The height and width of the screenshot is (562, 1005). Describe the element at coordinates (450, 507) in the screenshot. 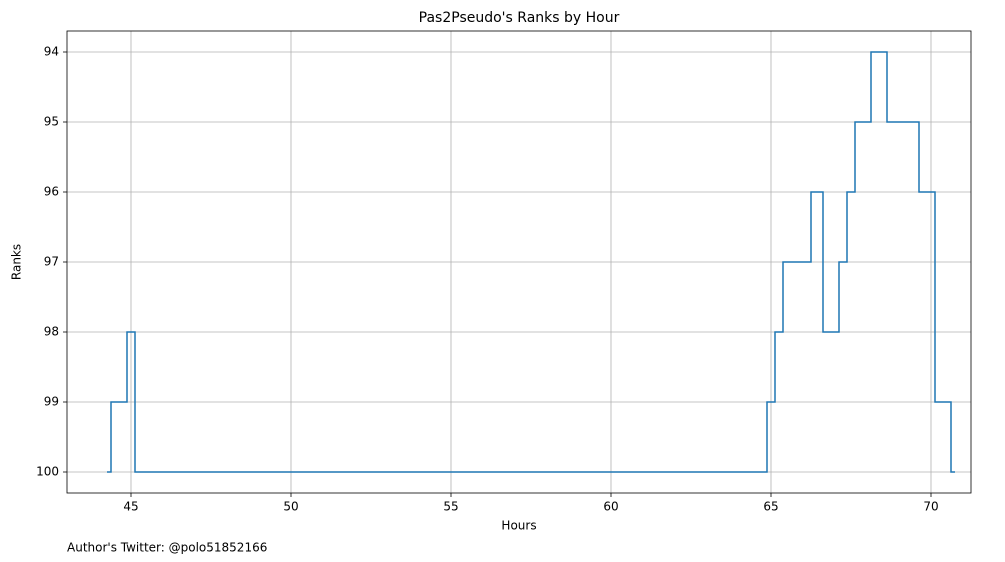

I see `x-tick-label: 55` at that location.